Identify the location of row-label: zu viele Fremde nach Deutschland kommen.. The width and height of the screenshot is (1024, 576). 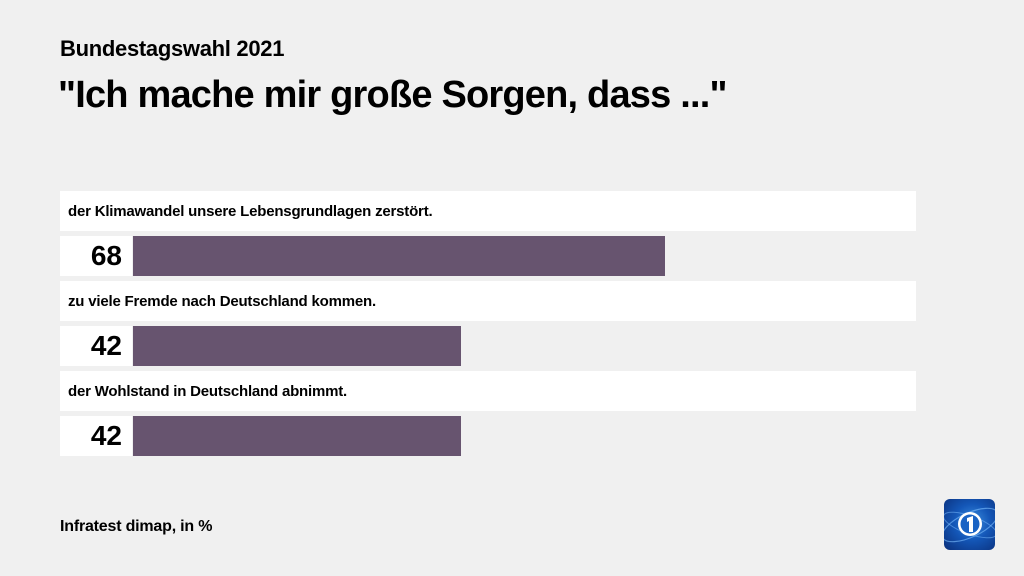
(488, 301).